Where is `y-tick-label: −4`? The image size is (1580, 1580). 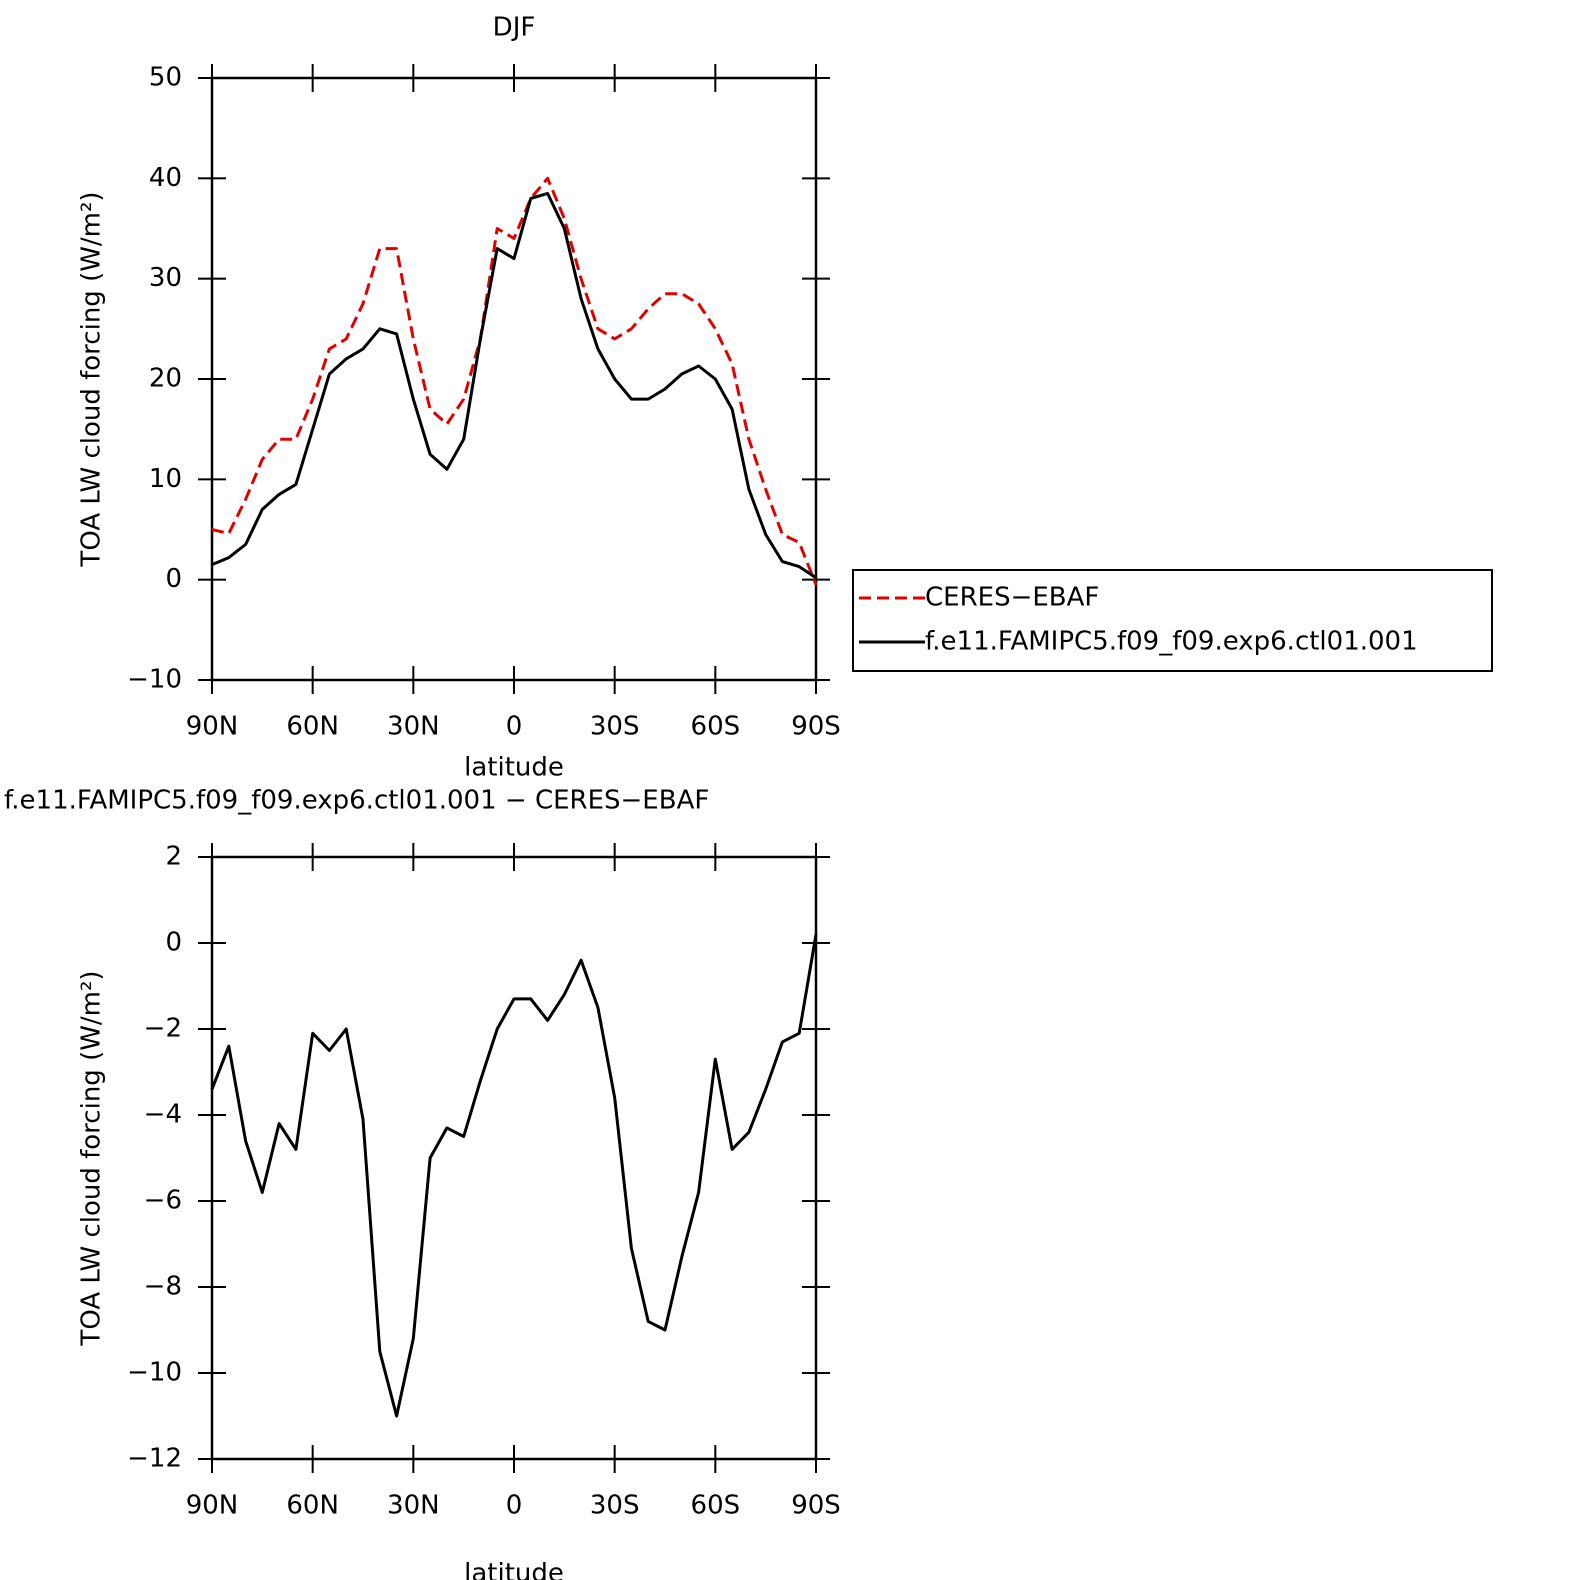
y-tick-label: −4 is located at coordinates (163, 1115).